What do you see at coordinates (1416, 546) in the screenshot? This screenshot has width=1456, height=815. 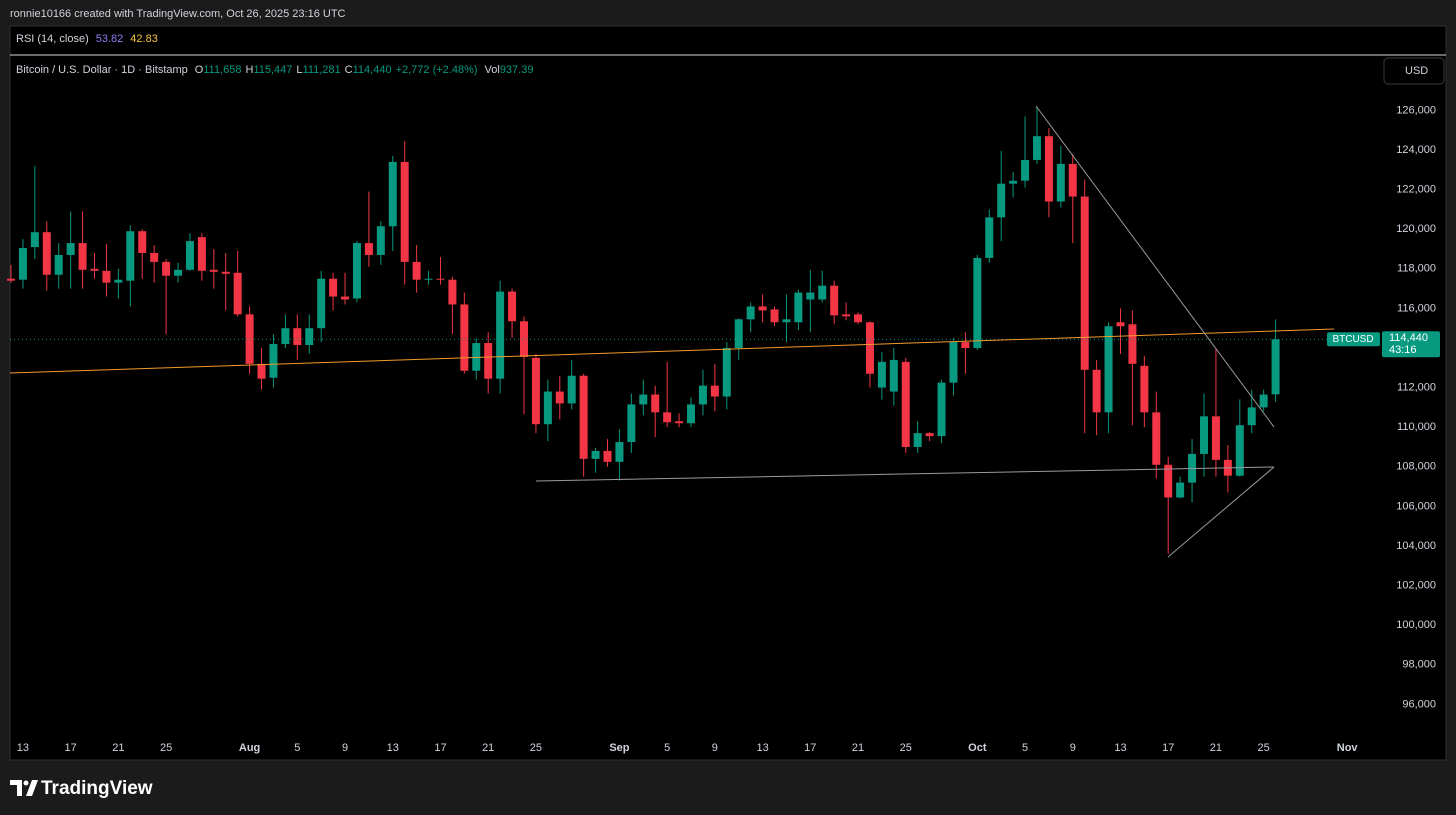 I see `y-tick-label: 104,000` at bounding box center [1416, 546].